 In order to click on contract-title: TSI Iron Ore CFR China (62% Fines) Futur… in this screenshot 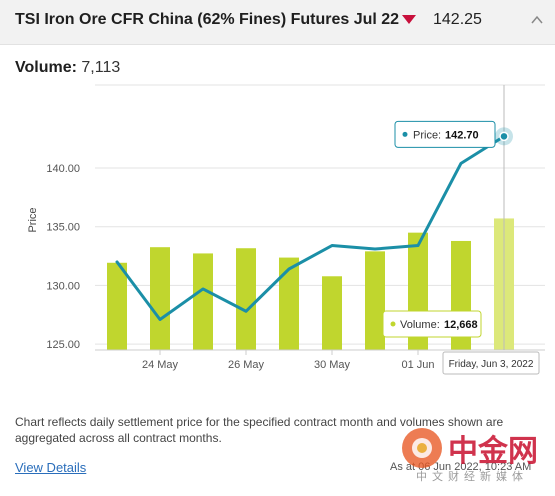, I will do `click(207, 19)`.